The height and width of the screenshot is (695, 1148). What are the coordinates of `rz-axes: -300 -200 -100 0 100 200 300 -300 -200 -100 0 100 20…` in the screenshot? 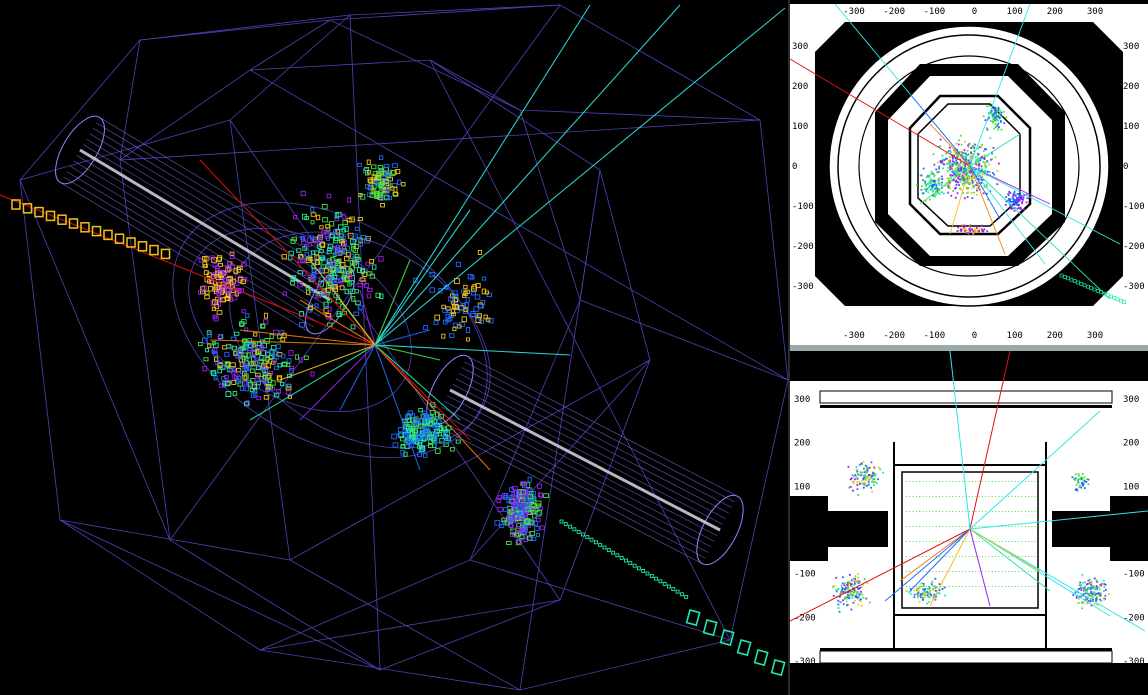 It's located at (969, 530).